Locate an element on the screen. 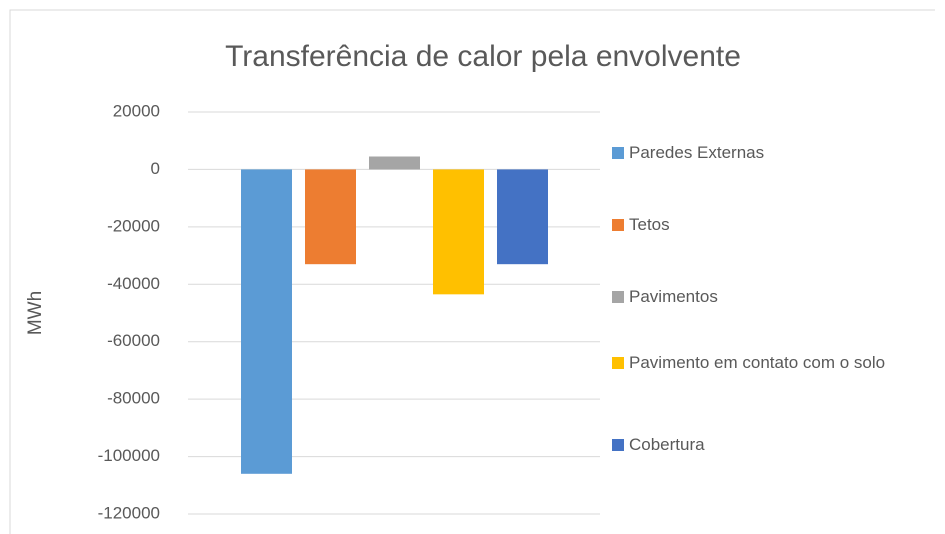 The height and width of the screenshot is (534, 945). legend-label: Pavimento em contato com o solo is located at coordinates (757, 362).